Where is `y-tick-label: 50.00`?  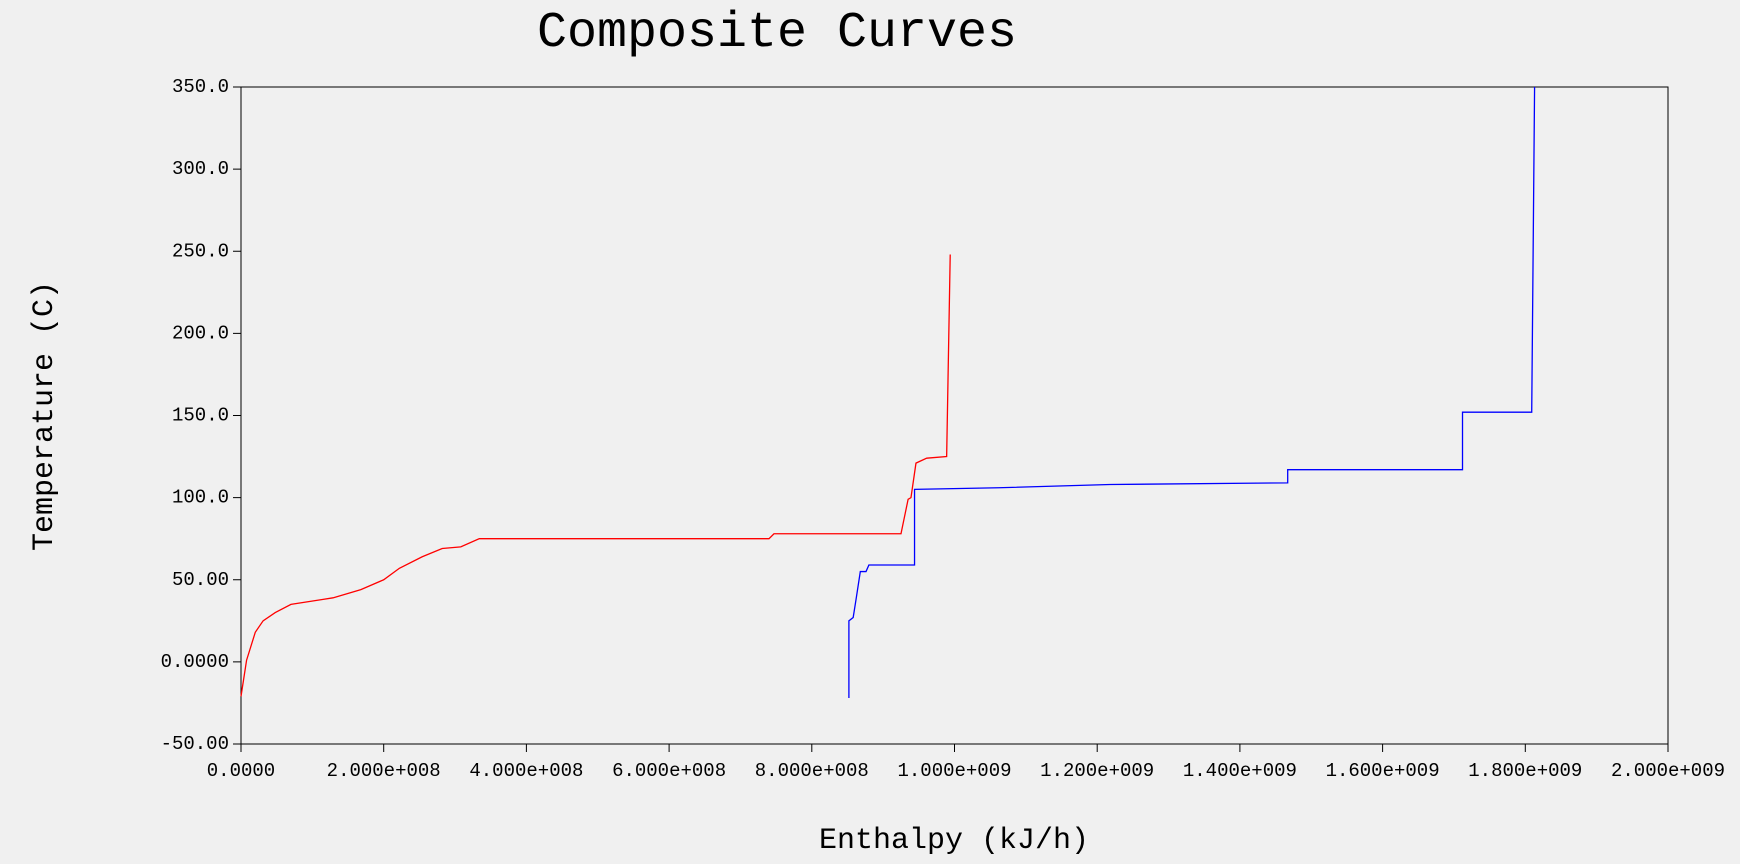 y-tick-label: 50.00 is located at coordinates (200, 580).